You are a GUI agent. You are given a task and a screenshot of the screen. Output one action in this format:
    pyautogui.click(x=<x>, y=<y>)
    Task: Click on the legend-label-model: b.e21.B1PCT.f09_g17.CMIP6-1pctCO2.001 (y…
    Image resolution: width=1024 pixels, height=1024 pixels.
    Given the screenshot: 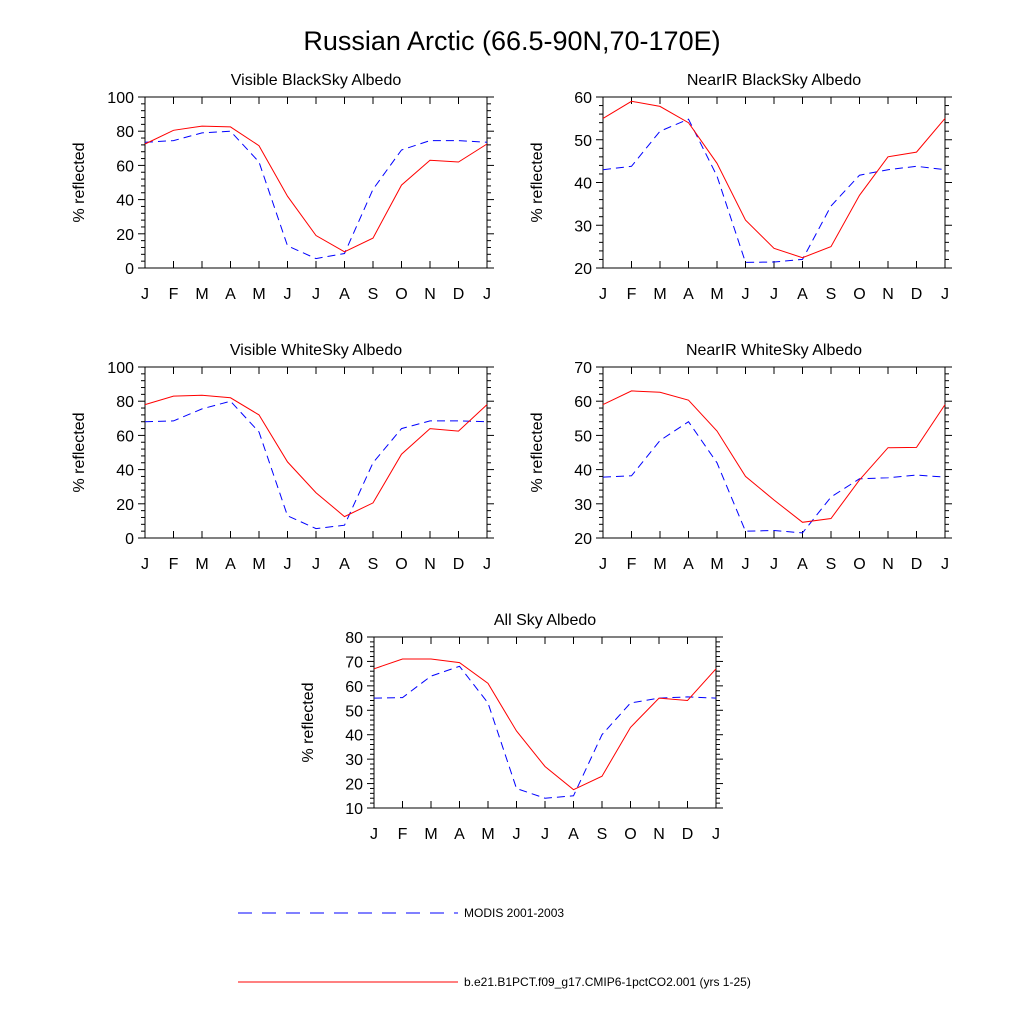 What is the action you would take?
    pyautogui.click(x=607, y=982)
    